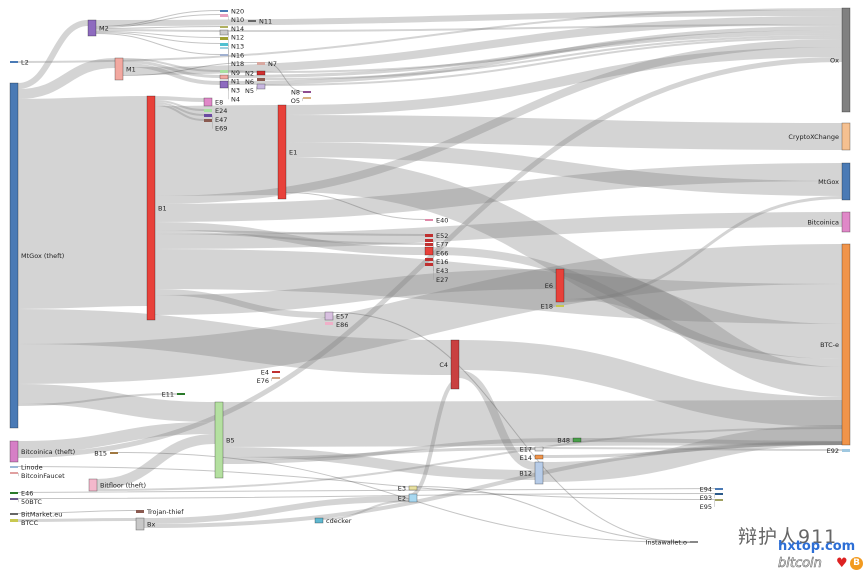 This screenshot has height=573, width=865. I want to click on node-n4: N4, so click(229, 91).